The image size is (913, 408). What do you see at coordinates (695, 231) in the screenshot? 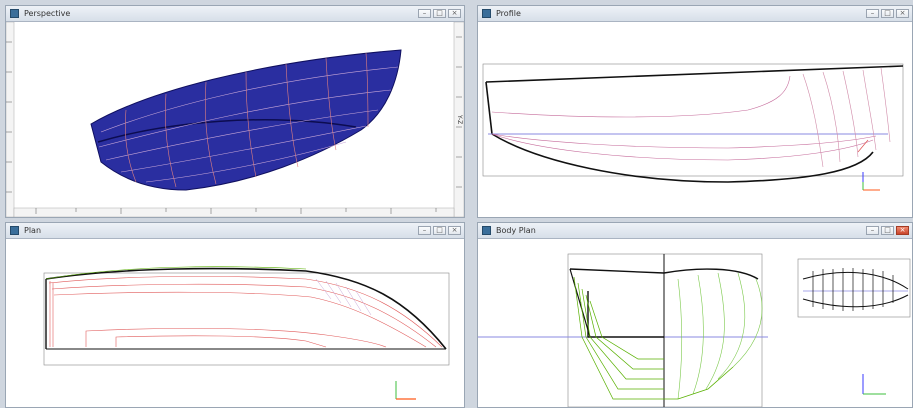
I see `body-plan-titlebar: Body Plan – □ ×` at bounding box center [695, 231].